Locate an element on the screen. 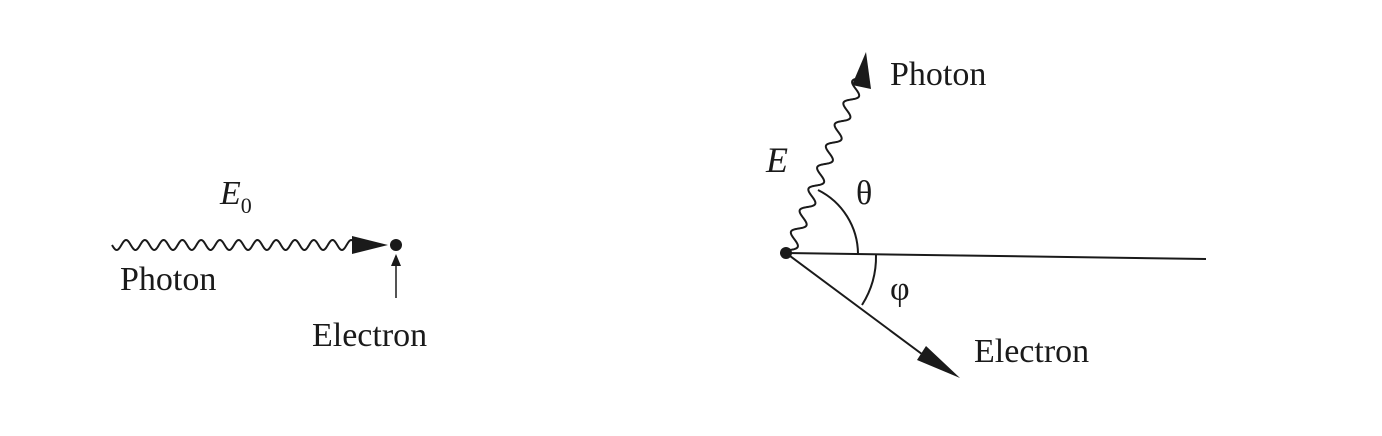  scattered-photon-wave is located at coordinates (825, 164).